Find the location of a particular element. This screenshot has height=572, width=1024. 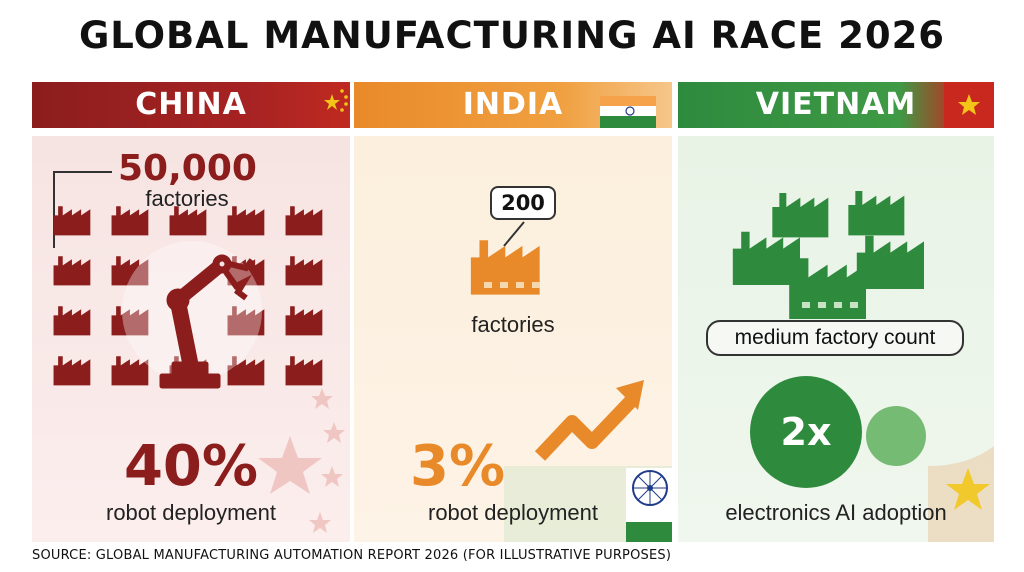

india-graphic is located at coordinates (571, 381).